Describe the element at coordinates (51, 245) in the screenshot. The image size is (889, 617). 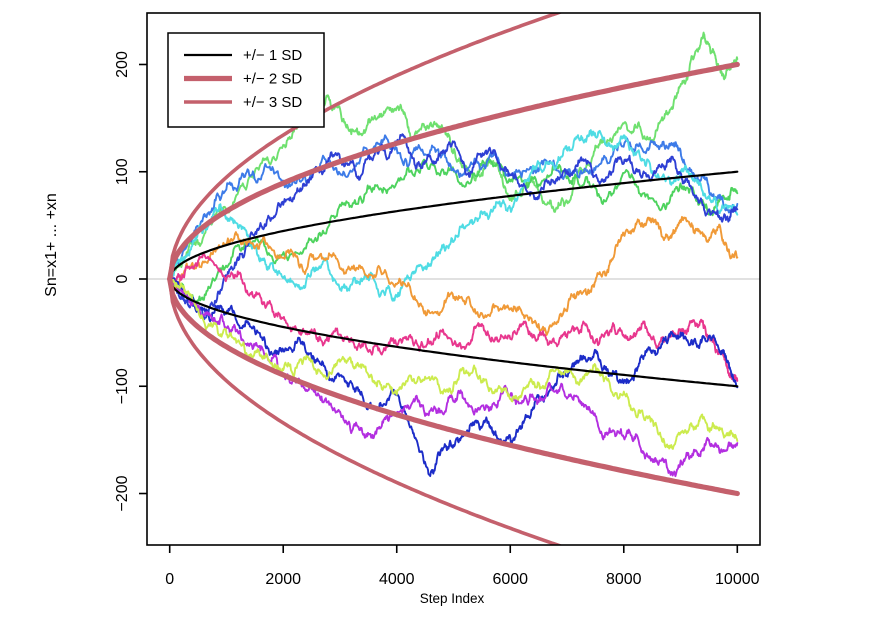
I see `y-axis-title: Sn=x1+ ... +xn` at that location.